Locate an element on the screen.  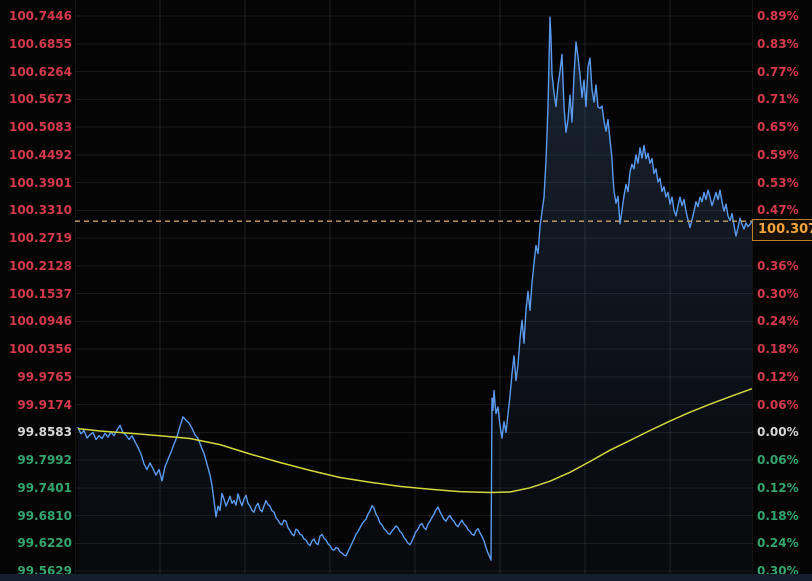
right-percent-tick: 0.47% is located at coordinates (778, 210).